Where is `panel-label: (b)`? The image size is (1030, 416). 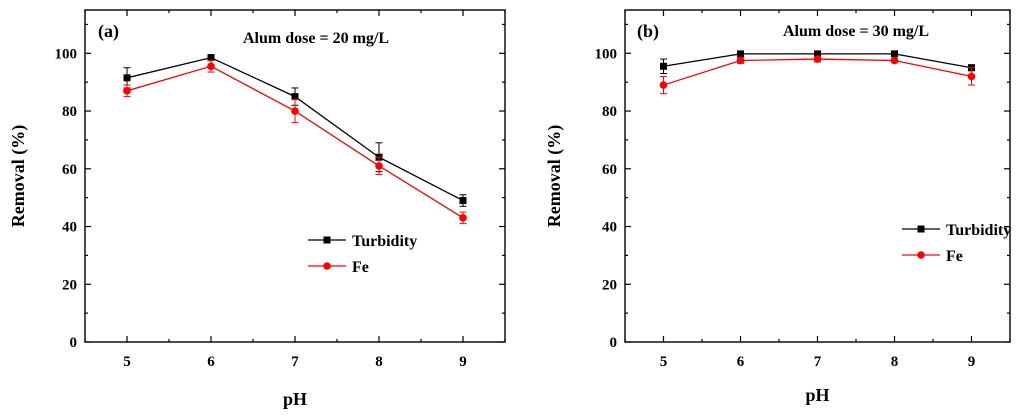 panel-label: (b) is located at coordinates (648, 31).